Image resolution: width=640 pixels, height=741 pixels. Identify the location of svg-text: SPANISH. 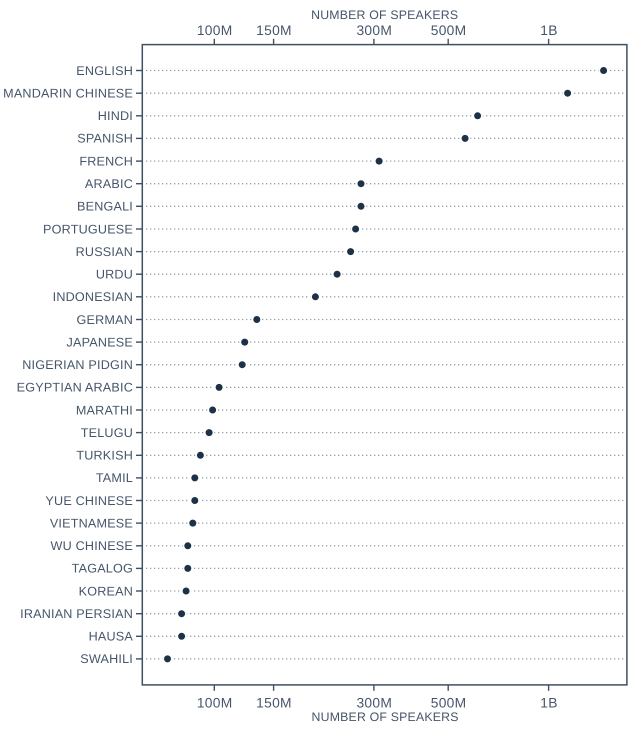
(105, 139).